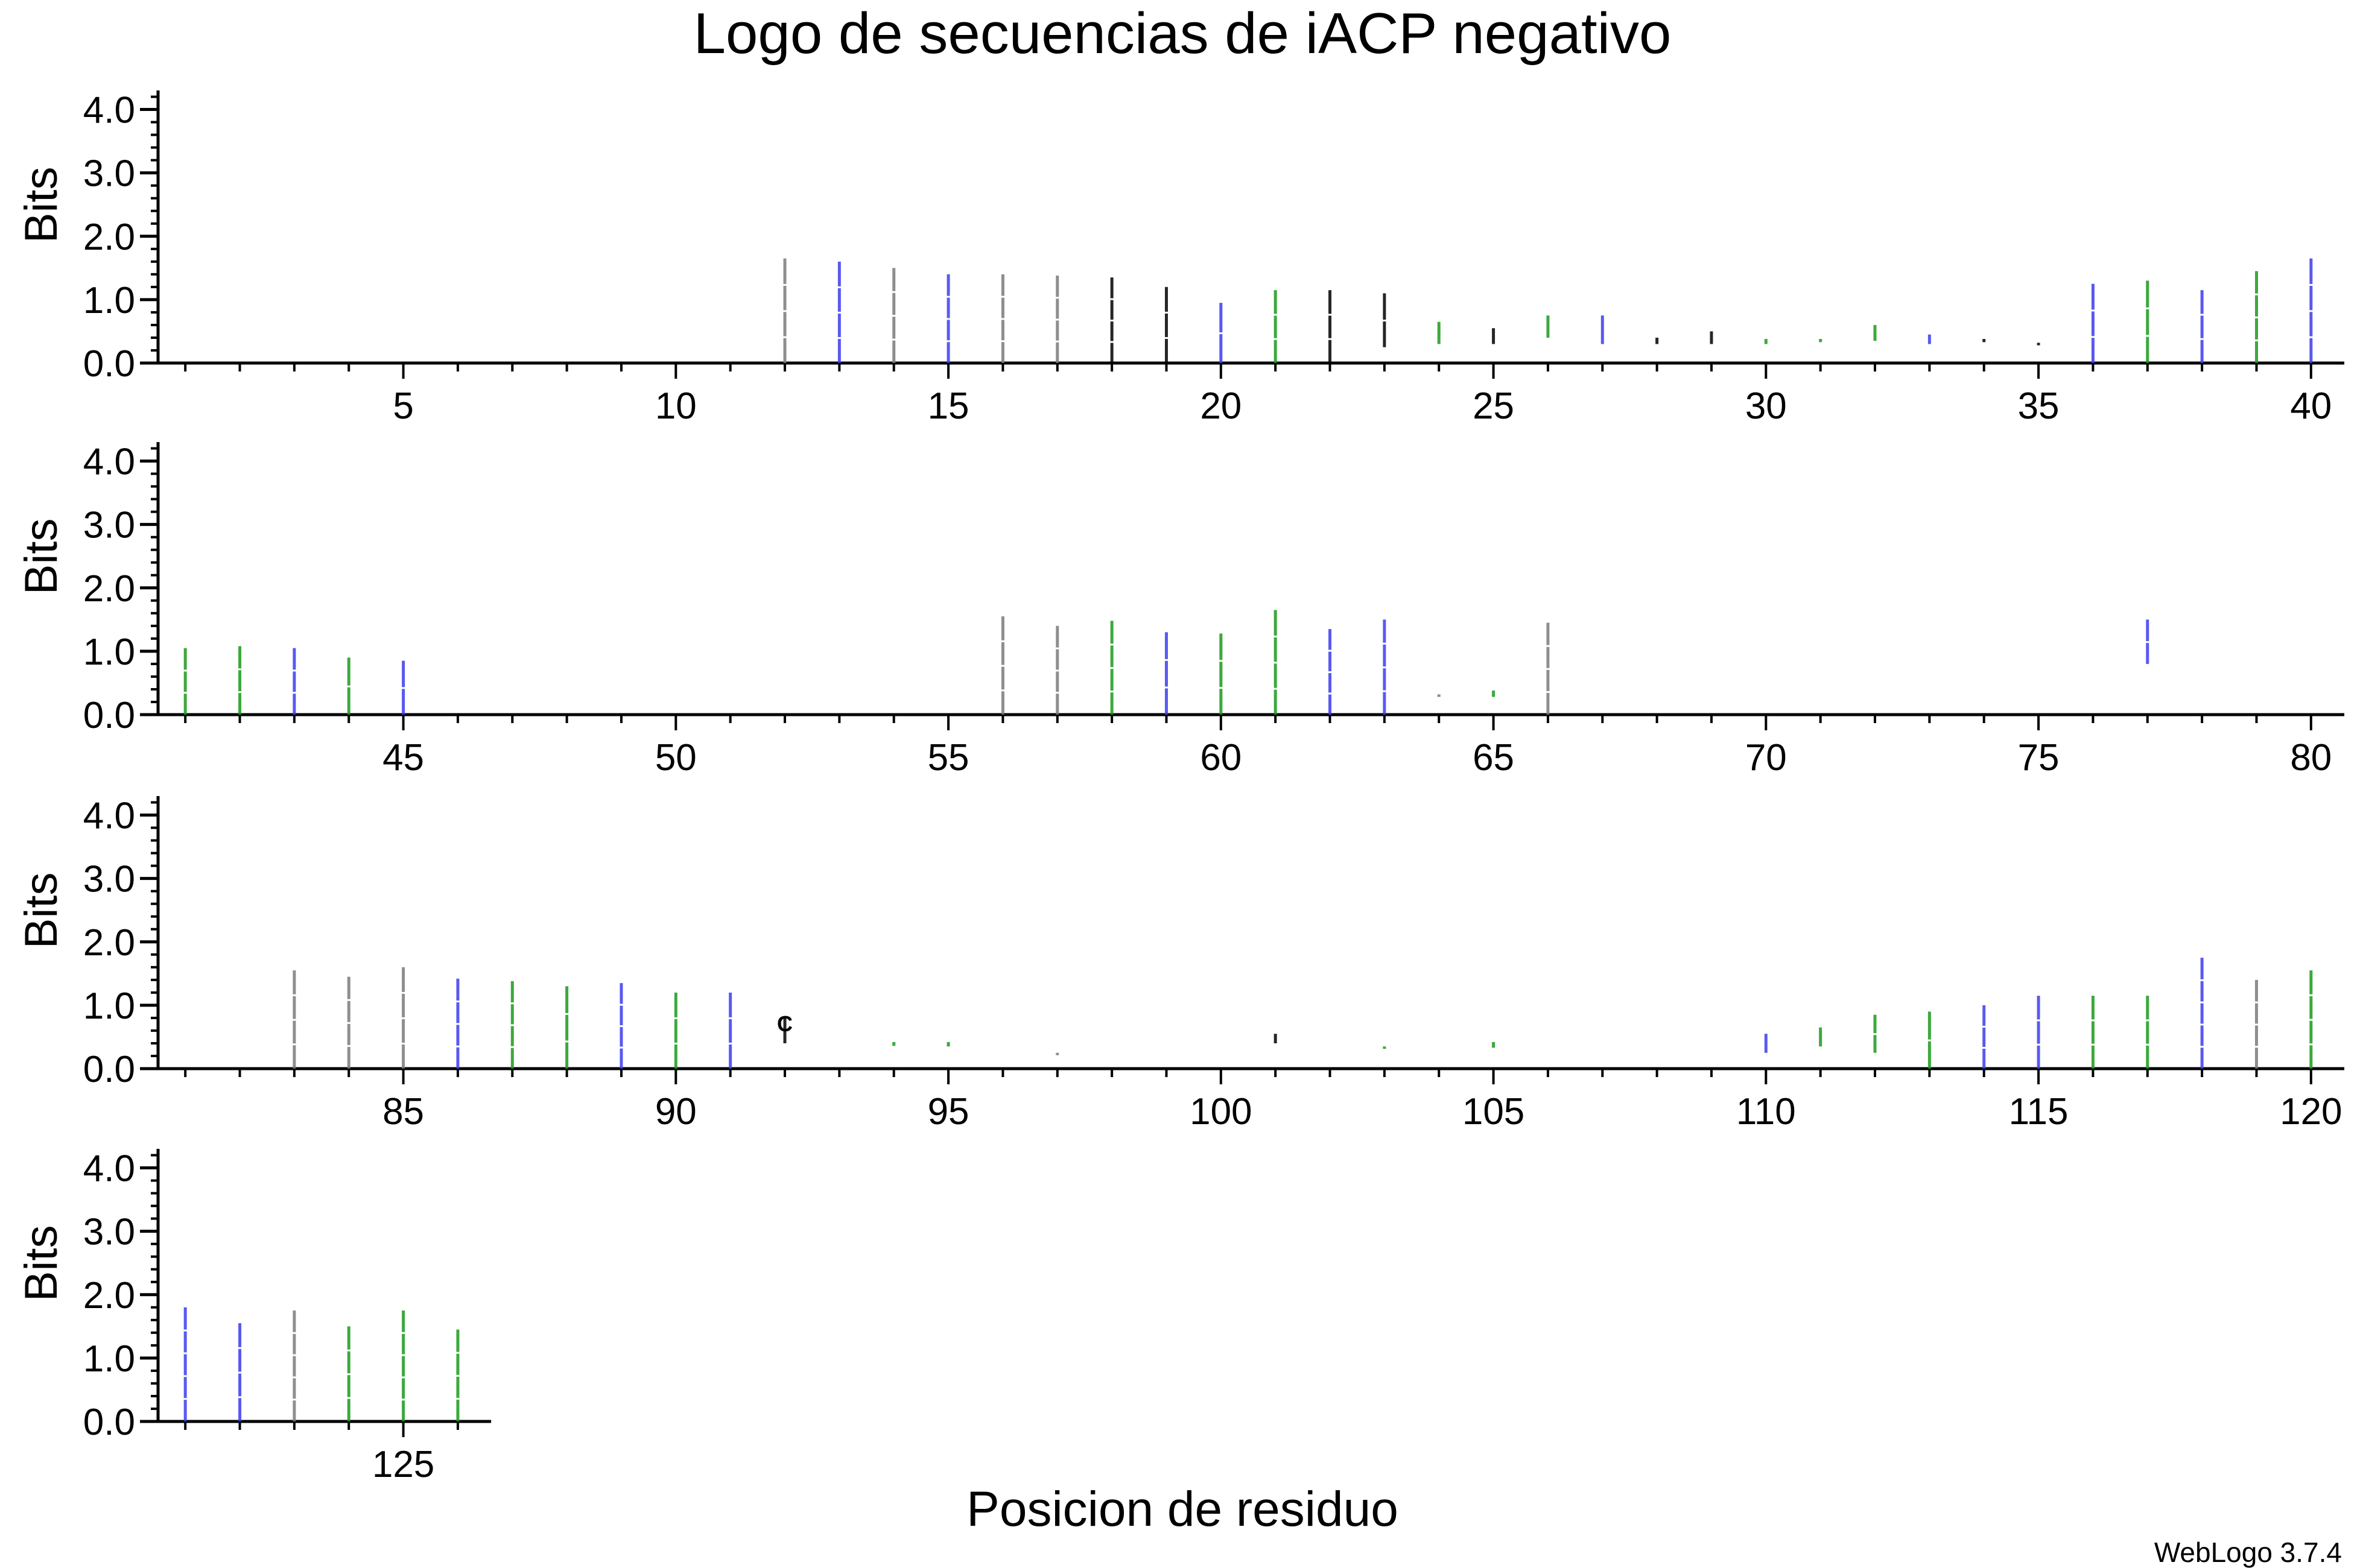 Image resolution: width=2363 pixels, height=1568 pixels. What do you see at coordinates (1494, 758) in the screenshot?
I see `x-tick-label: 65` at bounding box center [1494, 758].